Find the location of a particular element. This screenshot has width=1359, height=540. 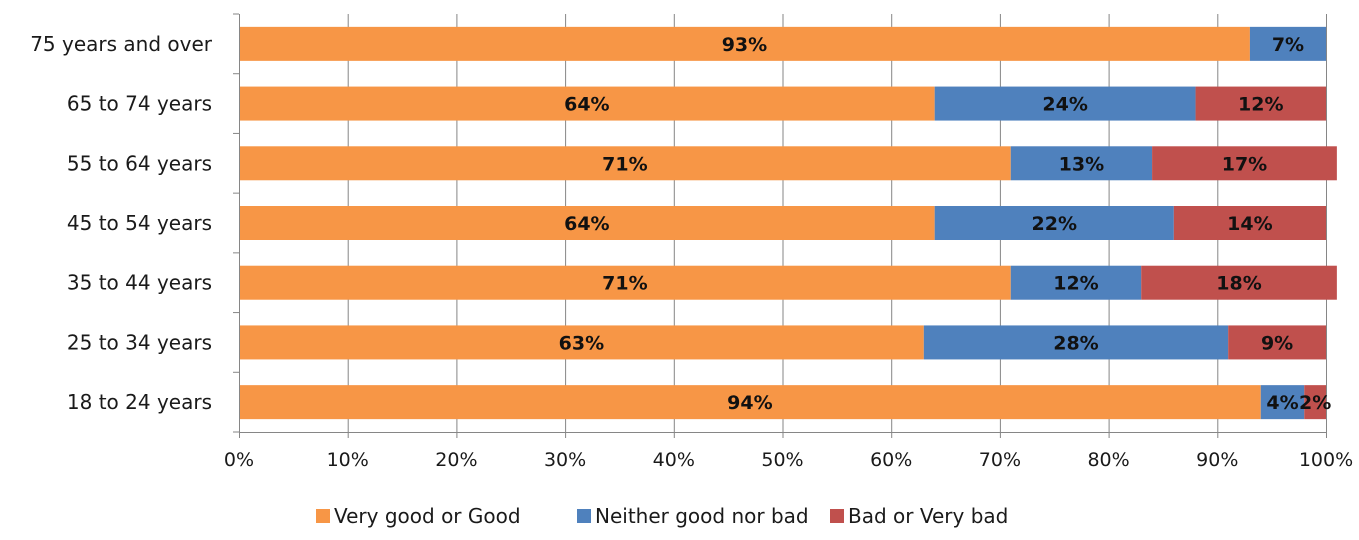

data-label-neither-good-nor-bad: 24% is located at coordinates (1064, 105).